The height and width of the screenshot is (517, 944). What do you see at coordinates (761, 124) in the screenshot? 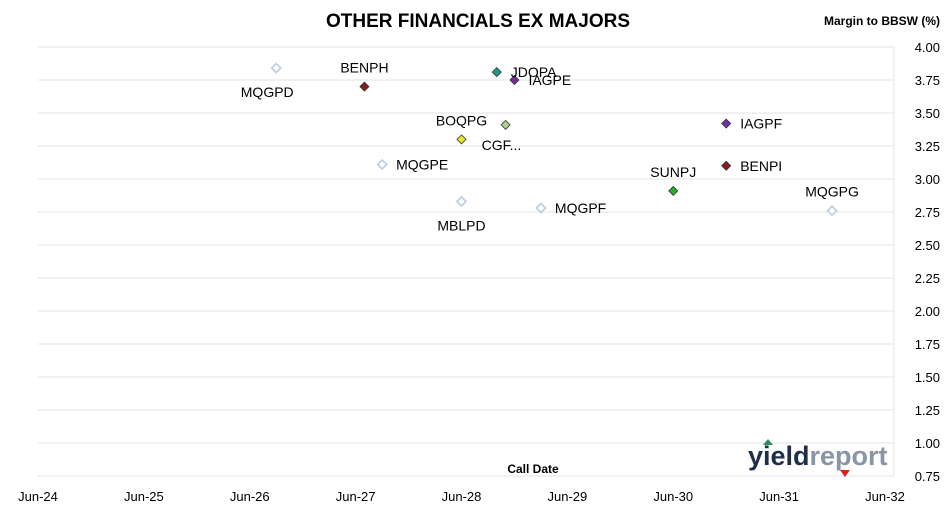
I see `data-label: IAGPF` at bounding box center [761, 124].